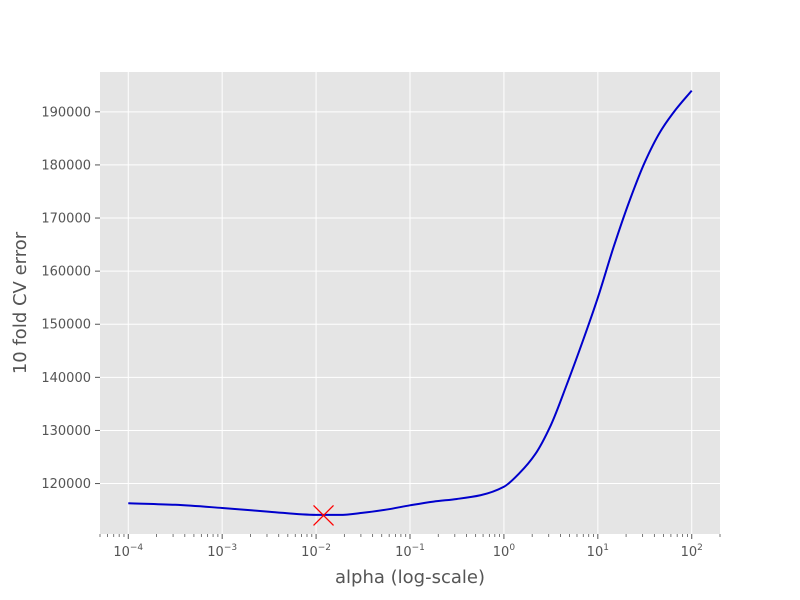 This screenshot has width=800, height=600. Describe the element at coordinates (410, 551) in the screenshot. I see `x-tick-label: 10⁻¹` at that location.